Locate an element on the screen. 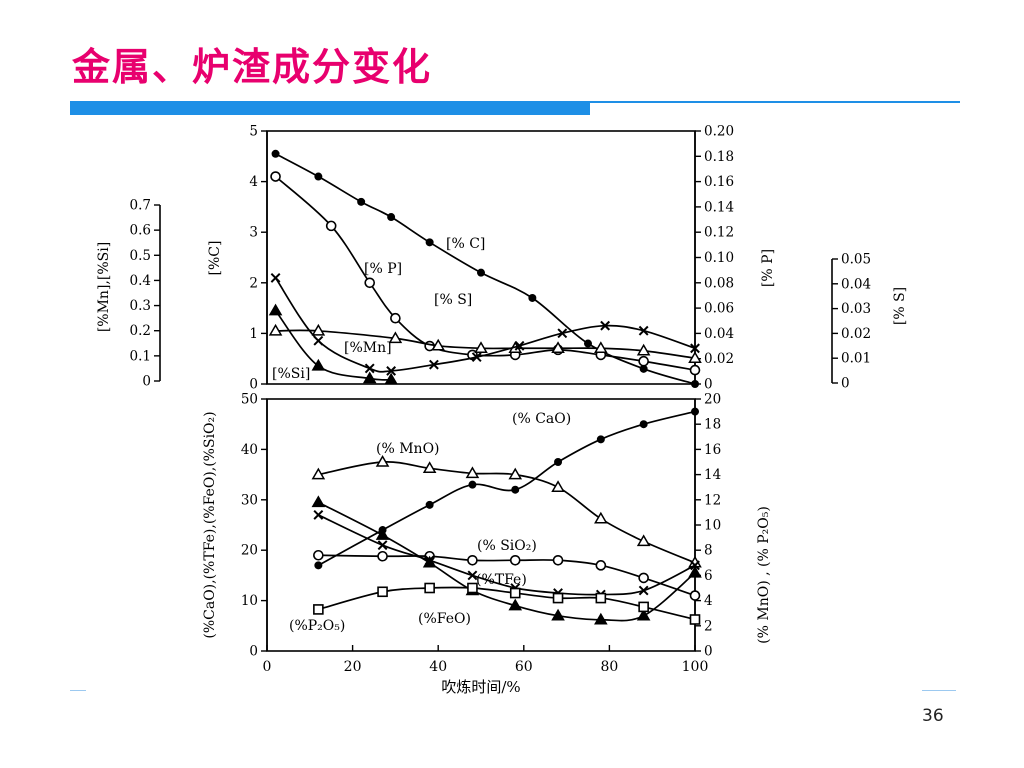  sulfur-axis-tick-label: 0 is located at coordinates (845, 384).